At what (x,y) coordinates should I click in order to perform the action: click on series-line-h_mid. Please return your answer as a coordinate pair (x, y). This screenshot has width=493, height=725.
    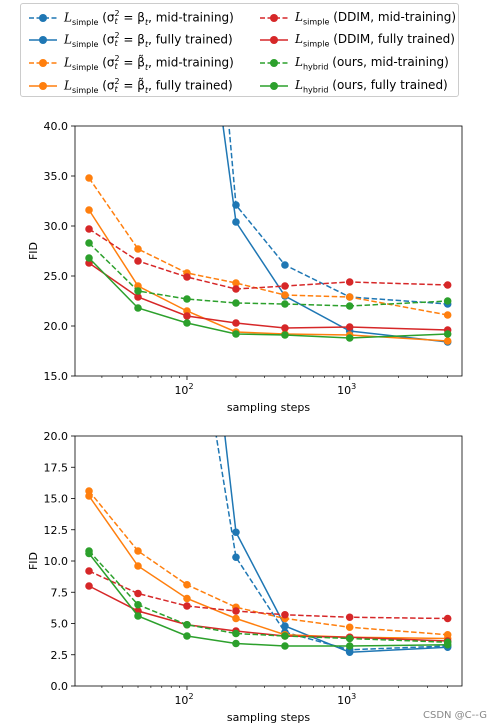
    Looking at the image, I should click on (268, 274).